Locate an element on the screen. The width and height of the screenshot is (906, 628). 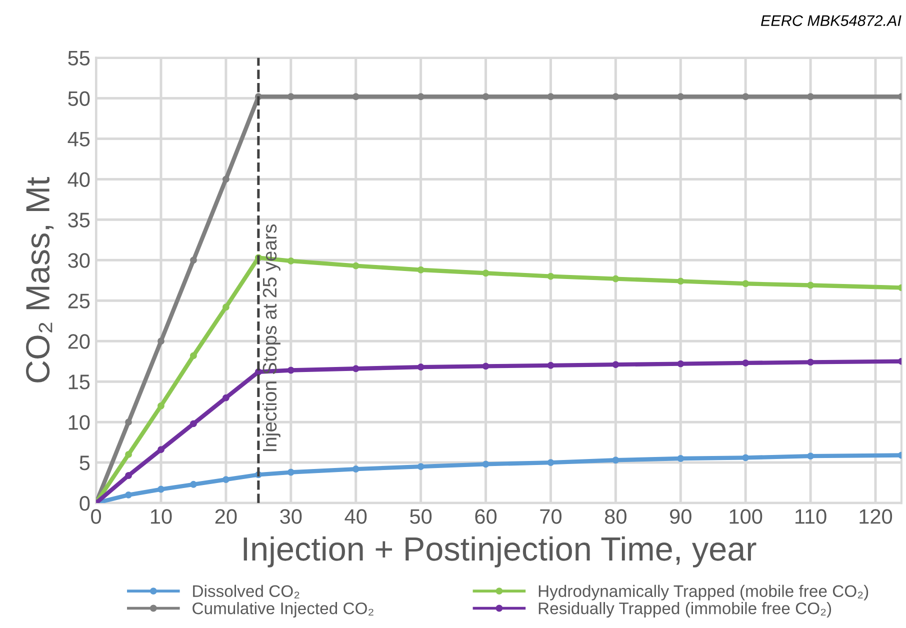
y-tick-label: 45 is located at coordinates (79, 139).